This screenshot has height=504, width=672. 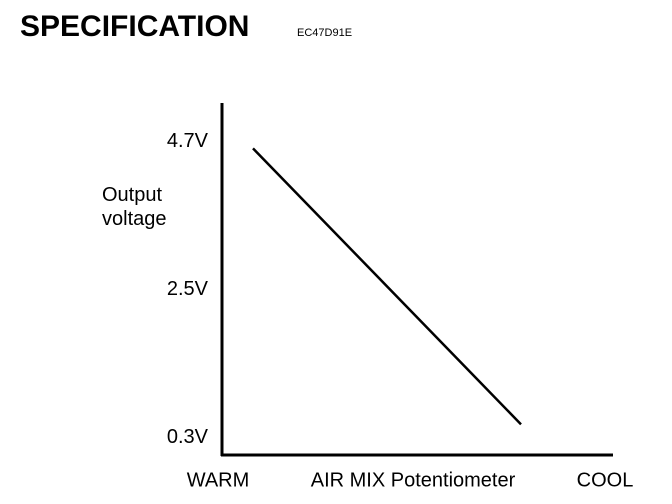 What do you see at coordinates (134, 26) in the screenshot?
I see `chart-title: SPECIFICATION` at bounding box center [134, 26].